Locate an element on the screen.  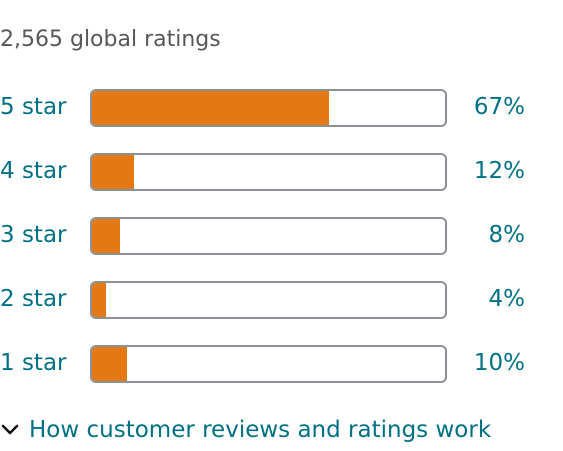
star-label: 5 star is located at coordinates (33, 107).